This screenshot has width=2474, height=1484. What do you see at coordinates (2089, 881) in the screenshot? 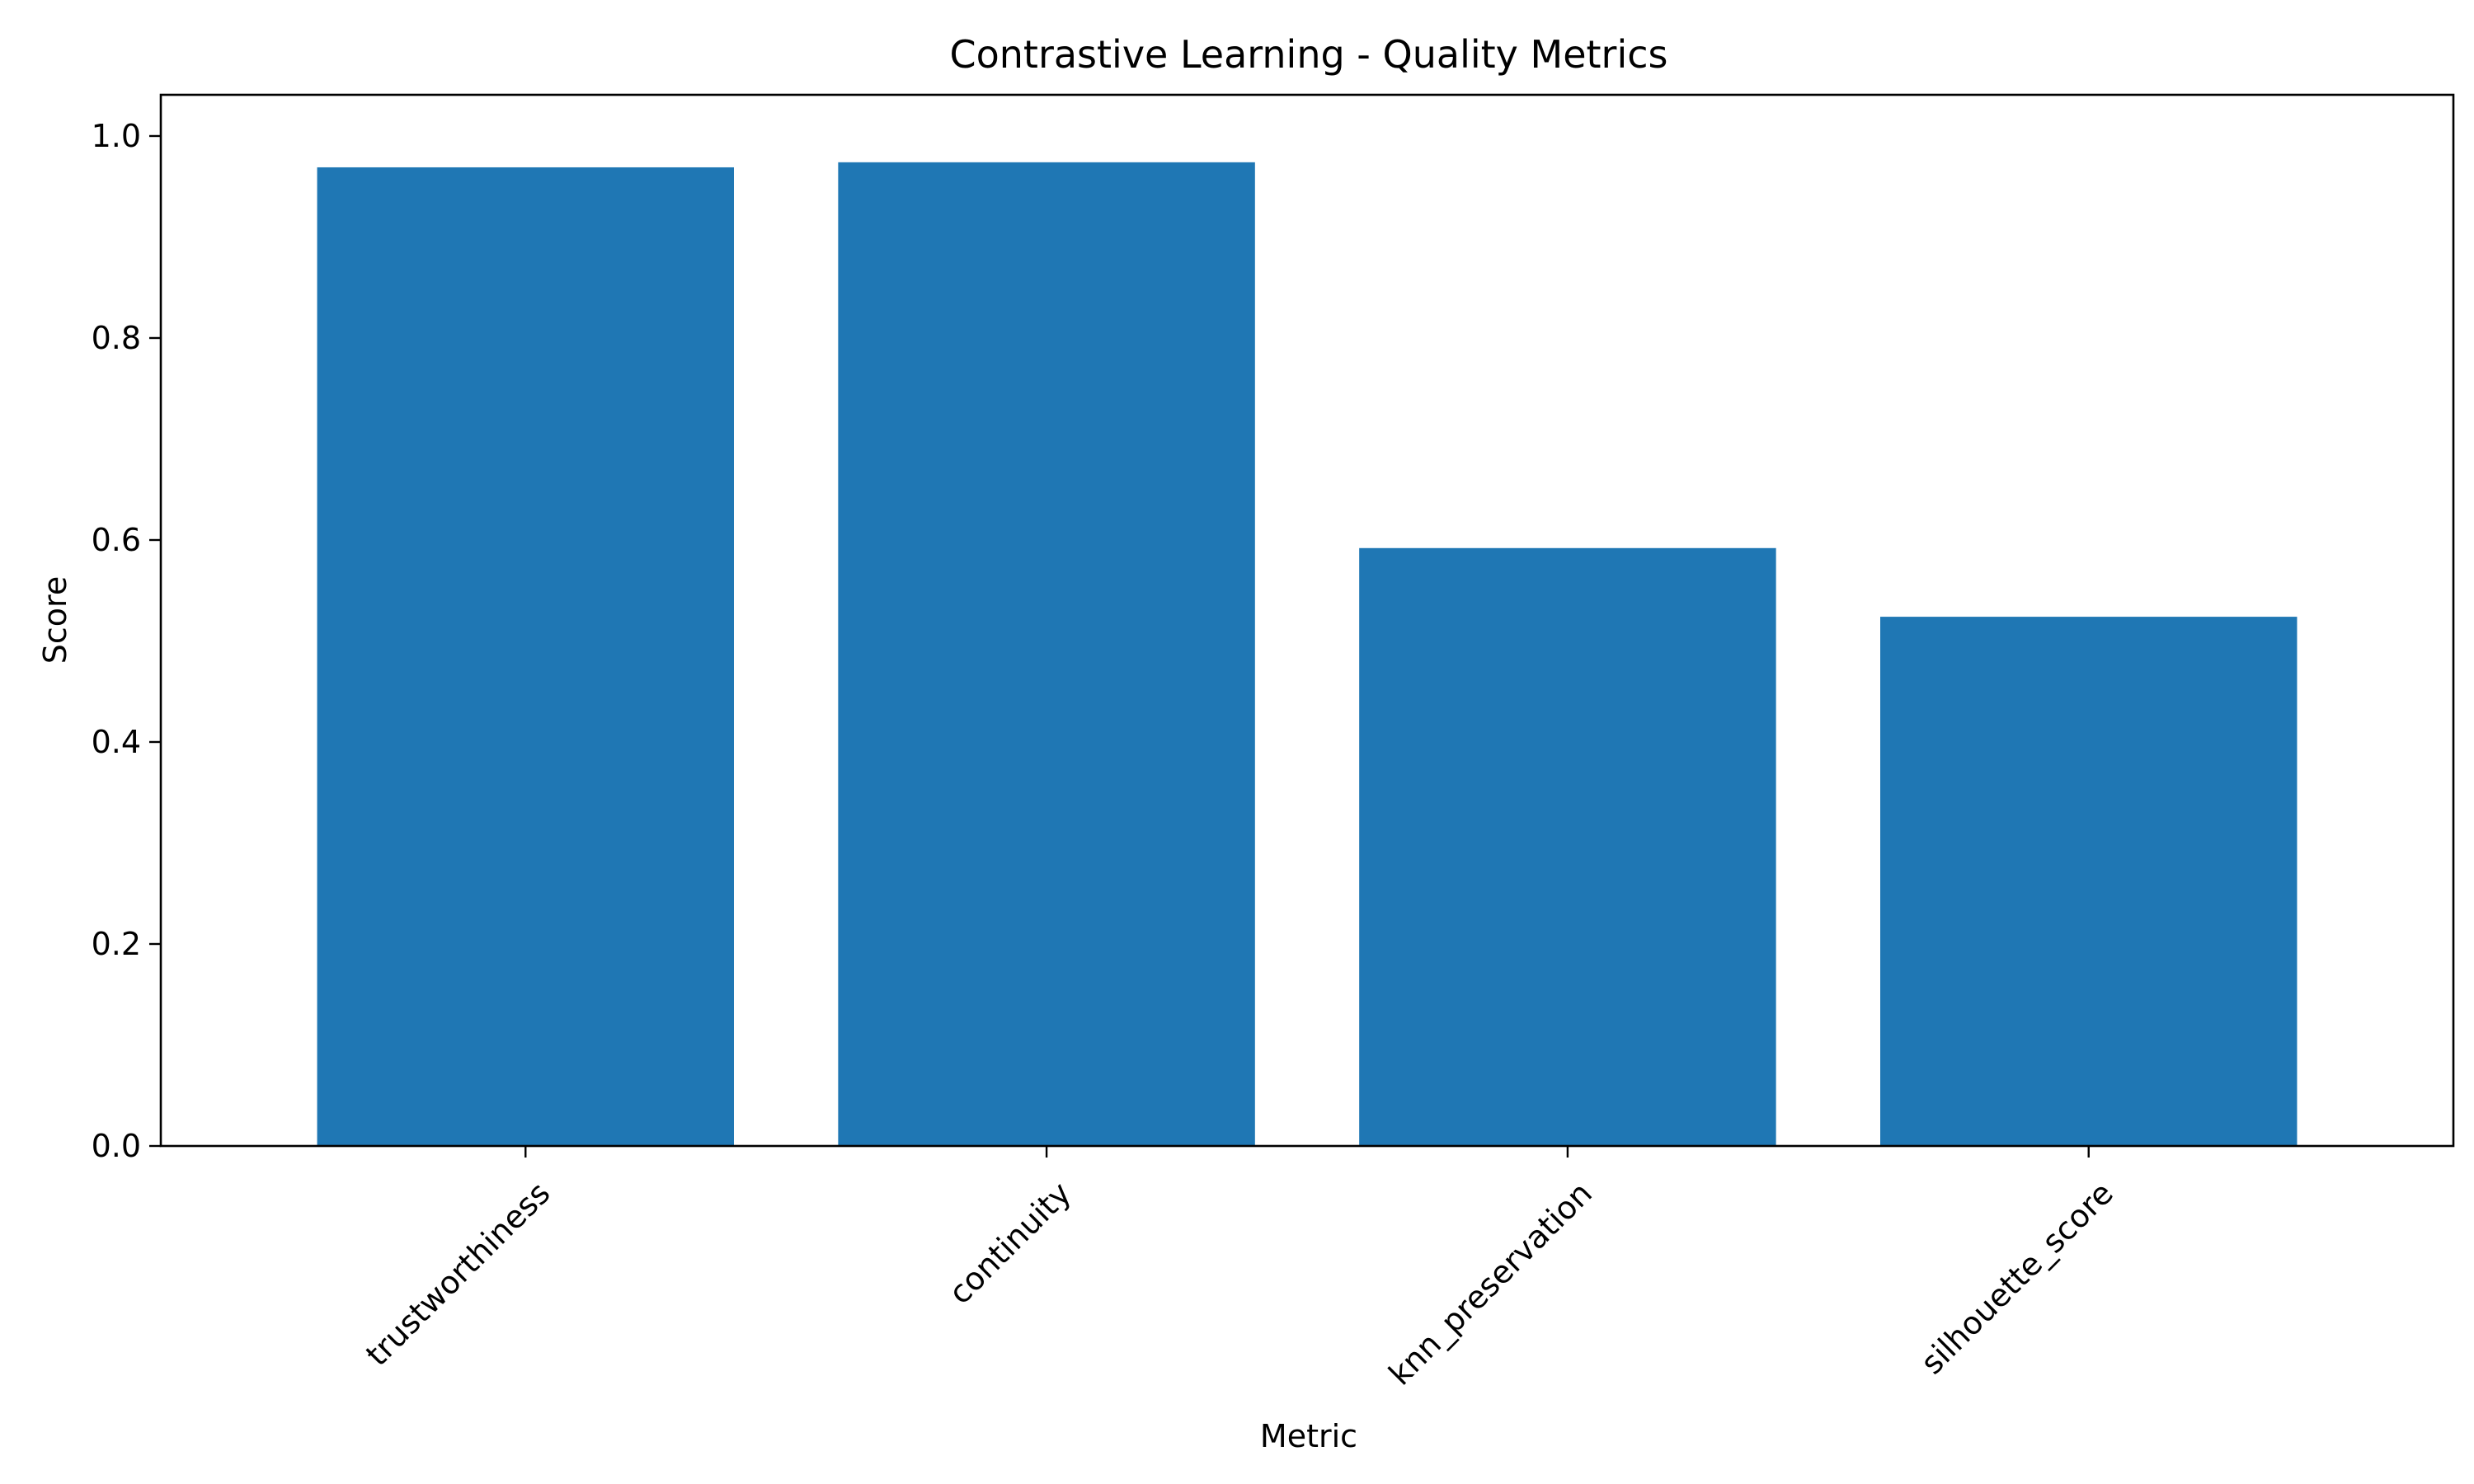
I see `bar-silhouette_score` at bounding box center [2089, 881].